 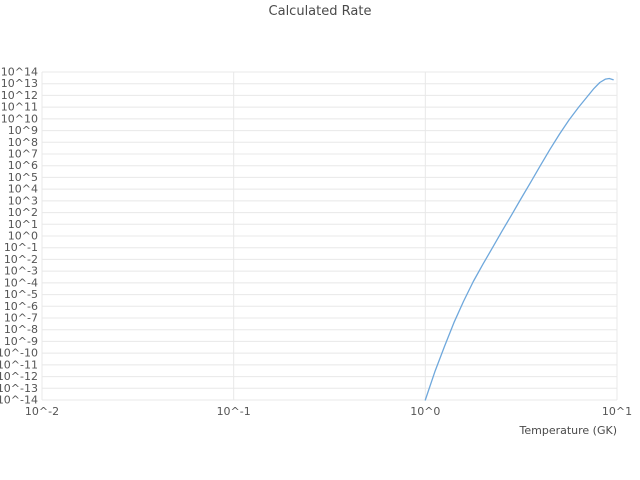 I want to click on y-tick-label: 10^1, so click(x=23, y=224).